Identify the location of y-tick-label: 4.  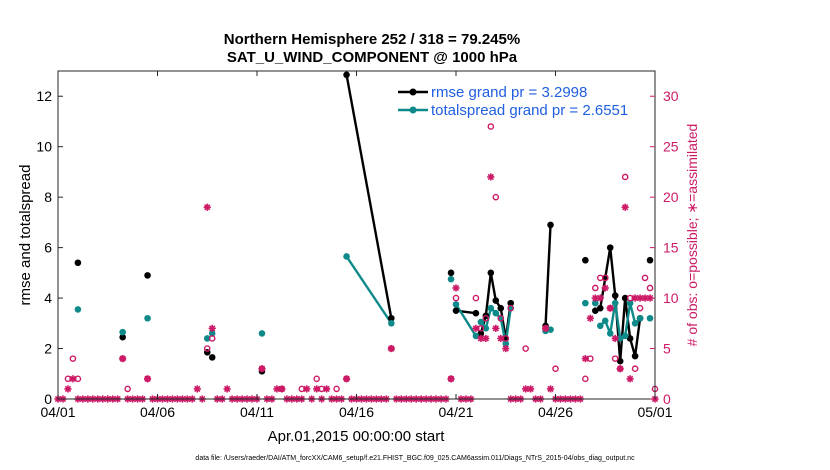
(48, 298).